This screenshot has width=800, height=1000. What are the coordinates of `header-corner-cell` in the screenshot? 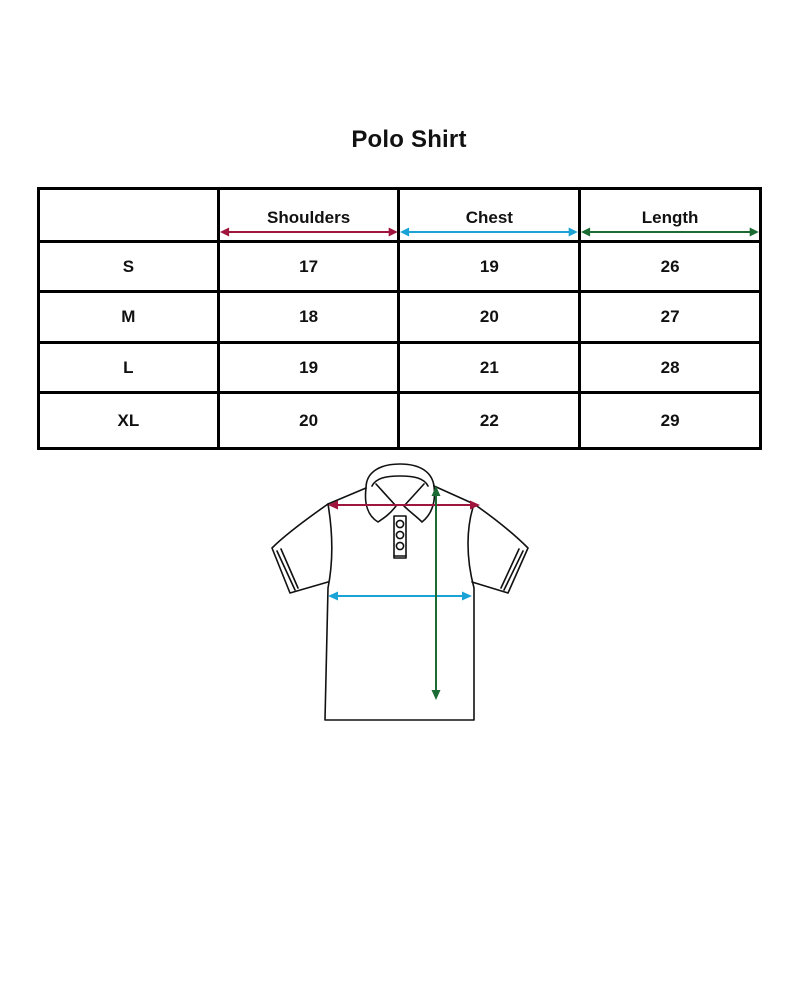 It's located at (128, 215).